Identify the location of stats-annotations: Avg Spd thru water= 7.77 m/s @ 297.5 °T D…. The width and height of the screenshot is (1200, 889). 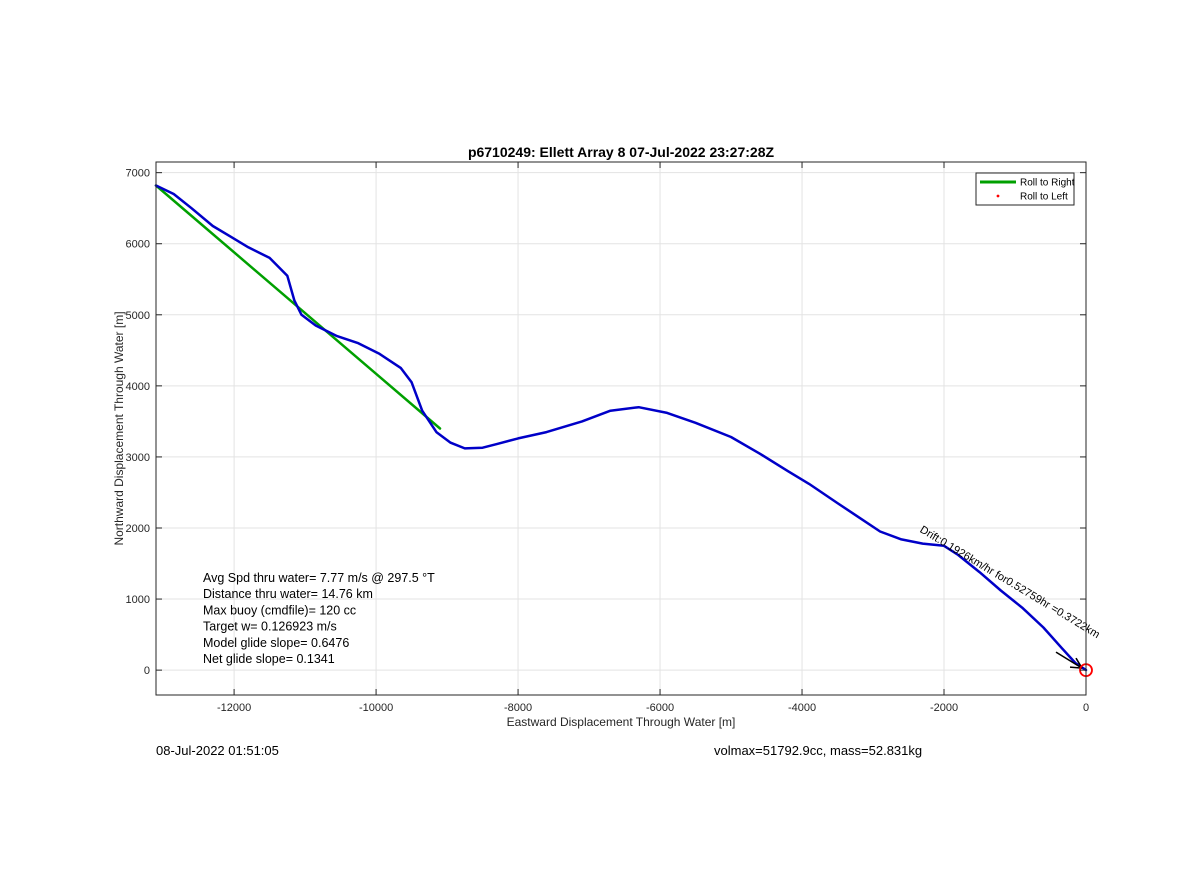
(319, 618).